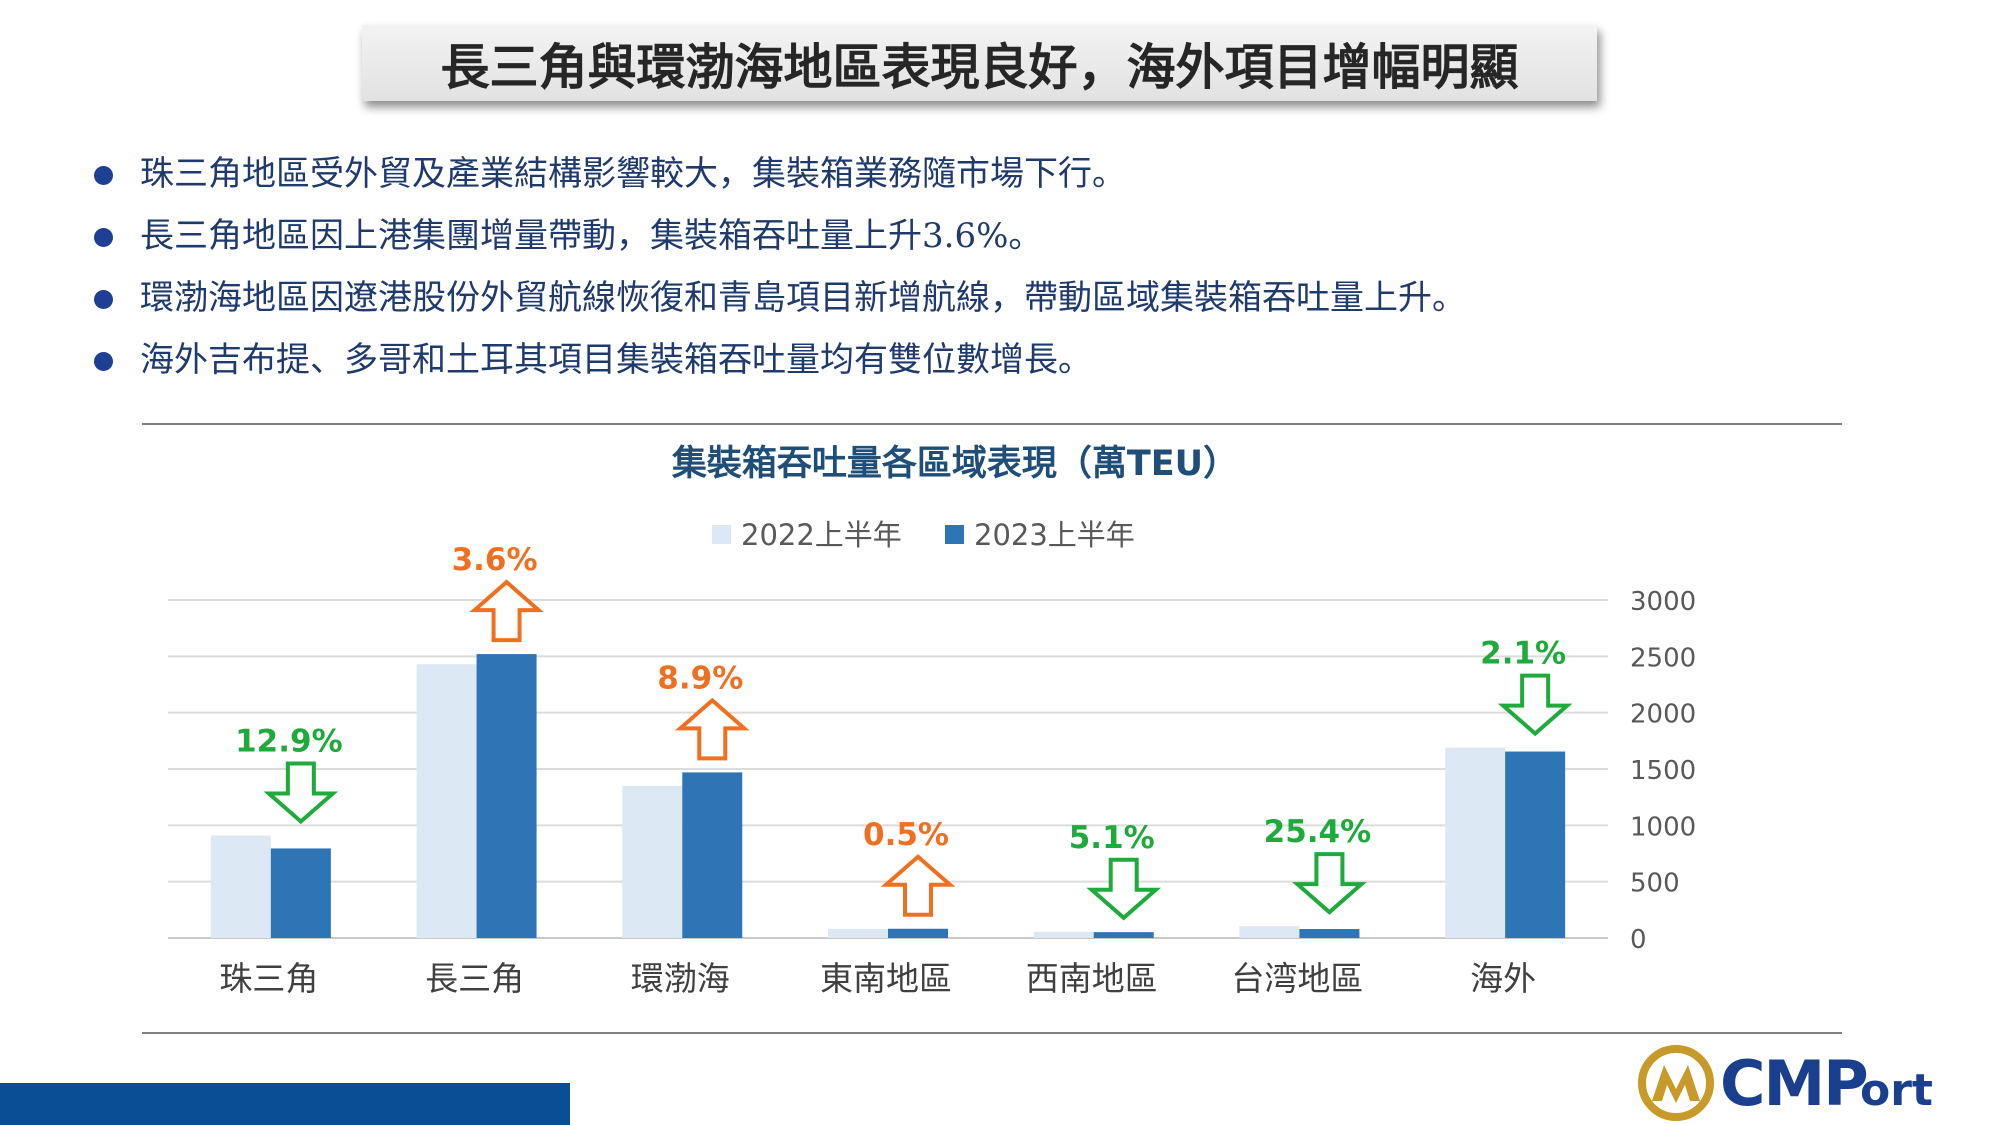  Describe the element at coordinates (1503, 978) in the screenshot. I see `x-tick-label: 海外` at that location.